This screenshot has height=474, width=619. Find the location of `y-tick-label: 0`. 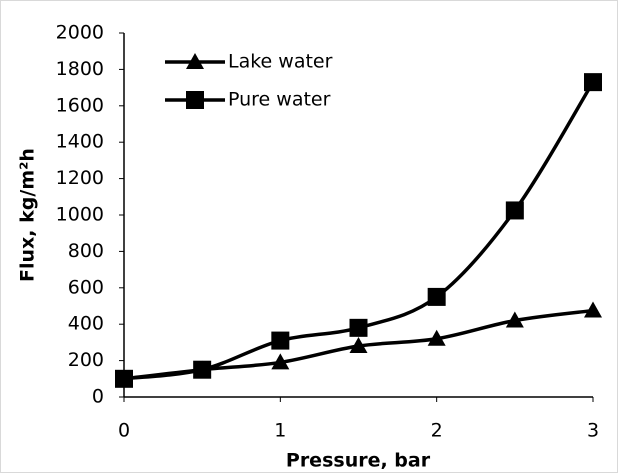

y-tick-label: 0 is located at coordinates (98, 397).